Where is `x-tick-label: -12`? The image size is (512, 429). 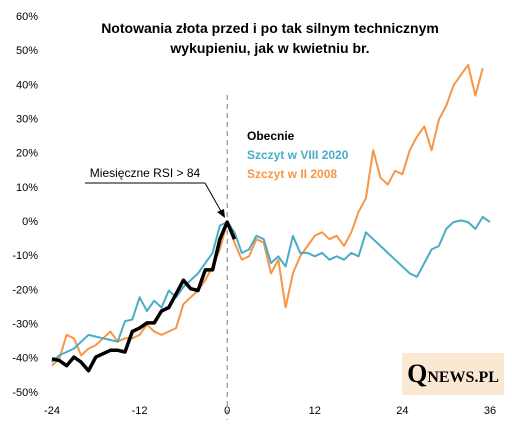
x-tick-label: -12 is located at coordinates (140, 411).